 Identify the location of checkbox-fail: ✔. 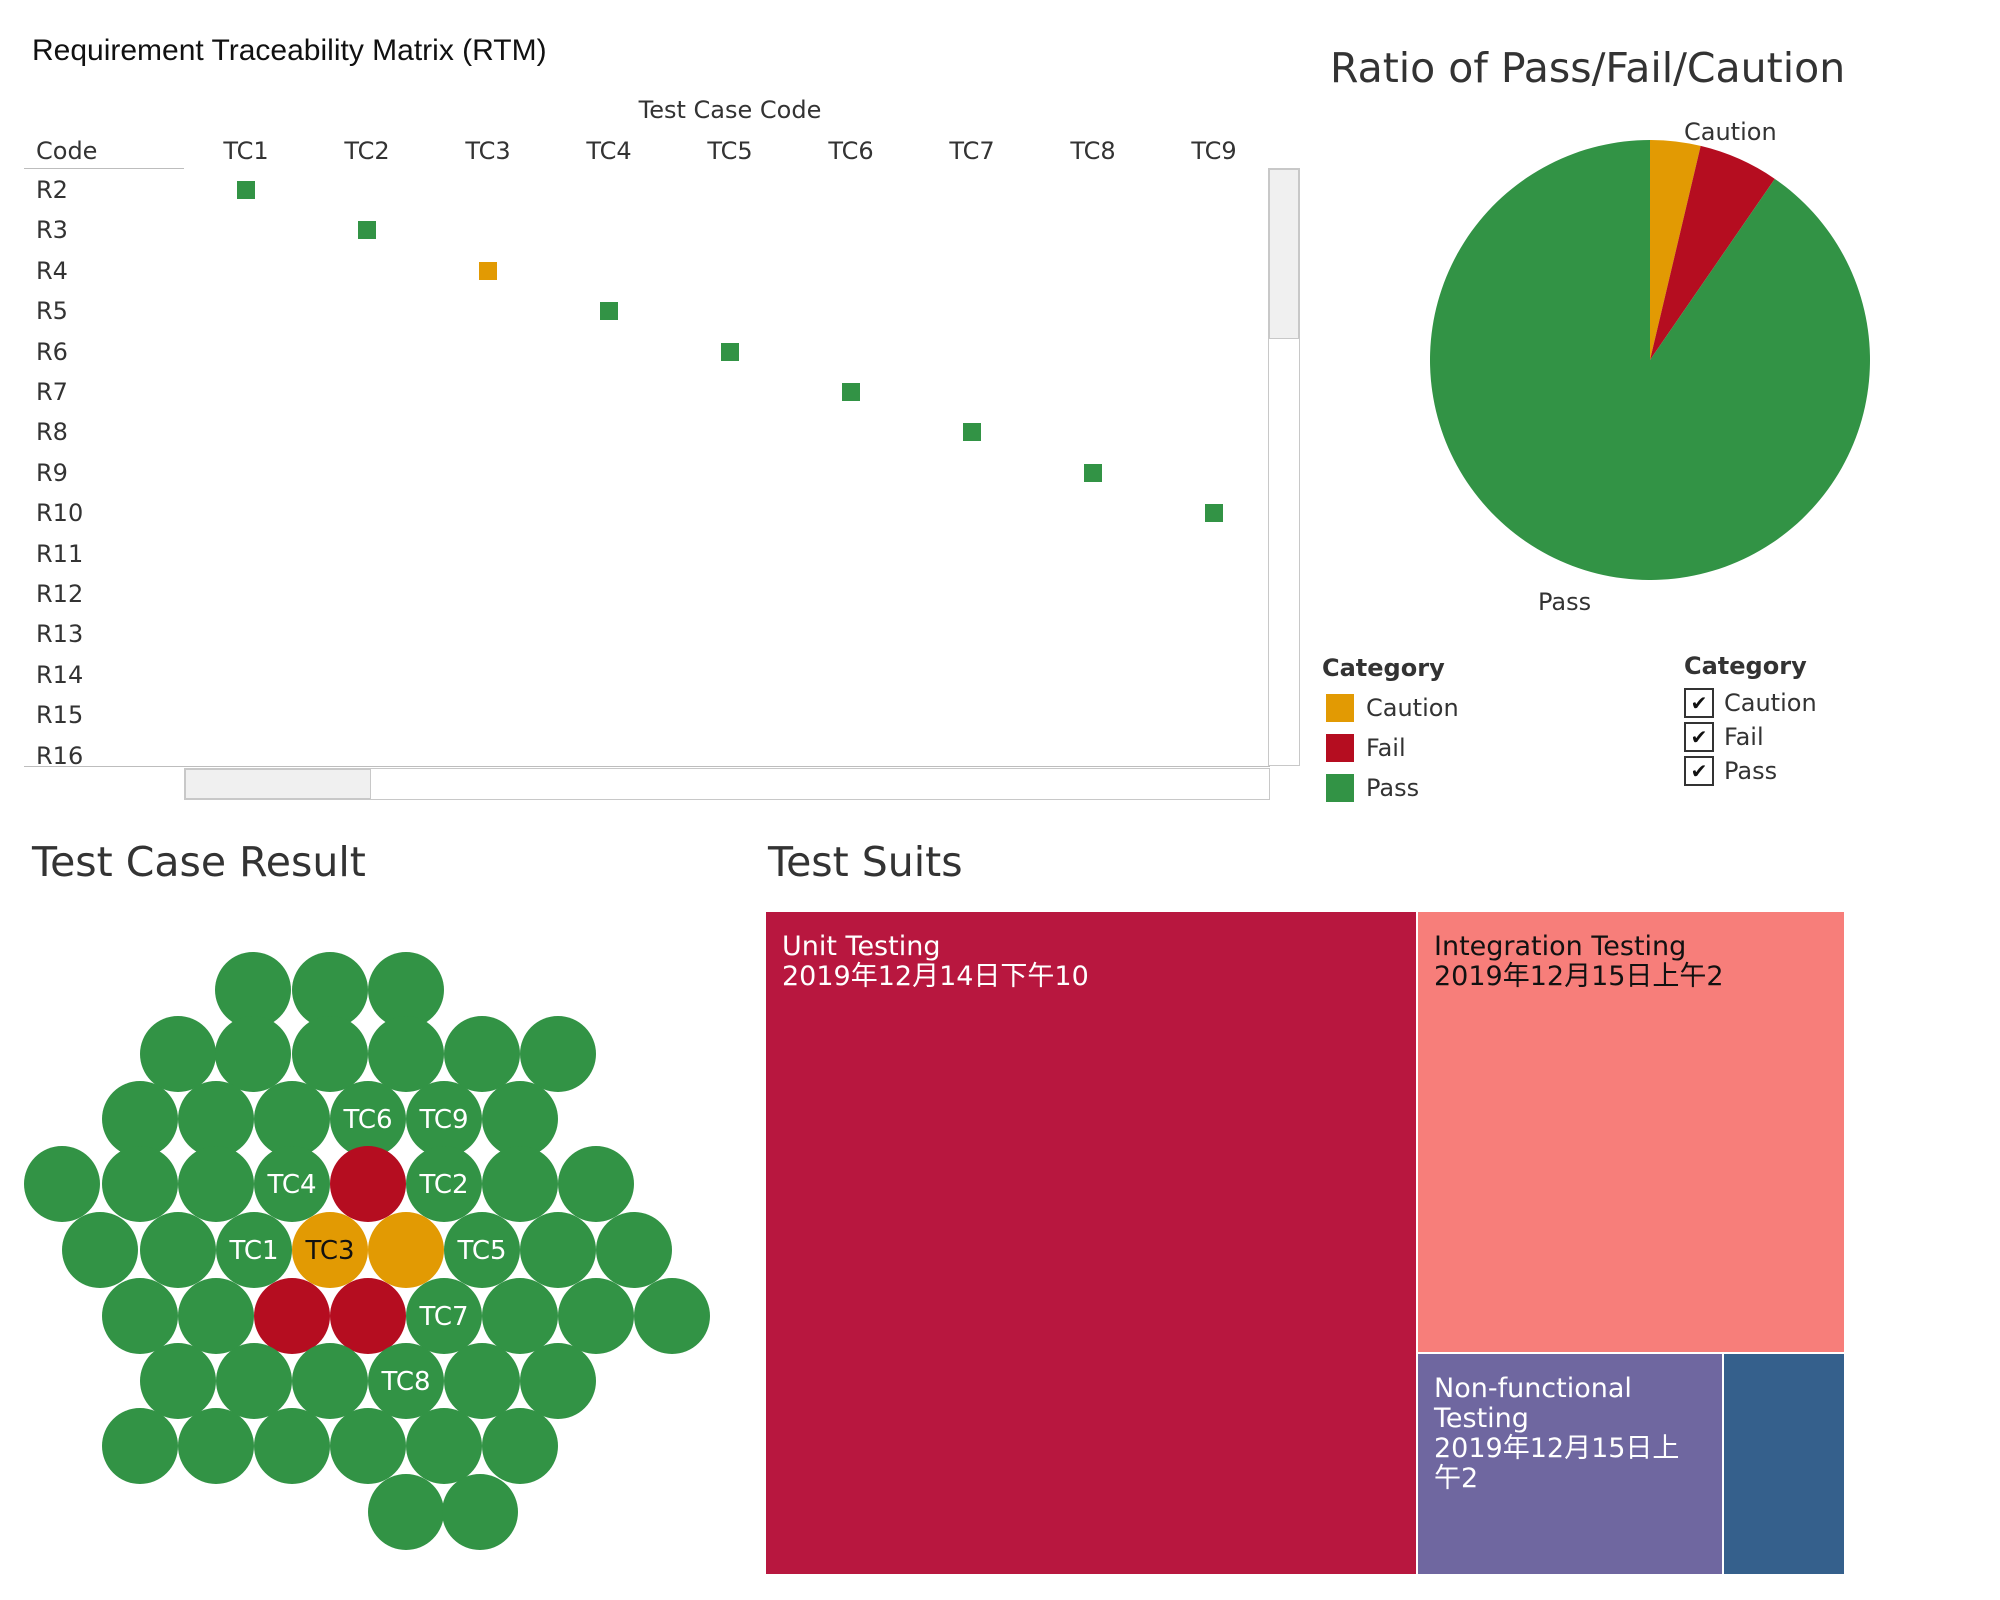
(1699, 737).